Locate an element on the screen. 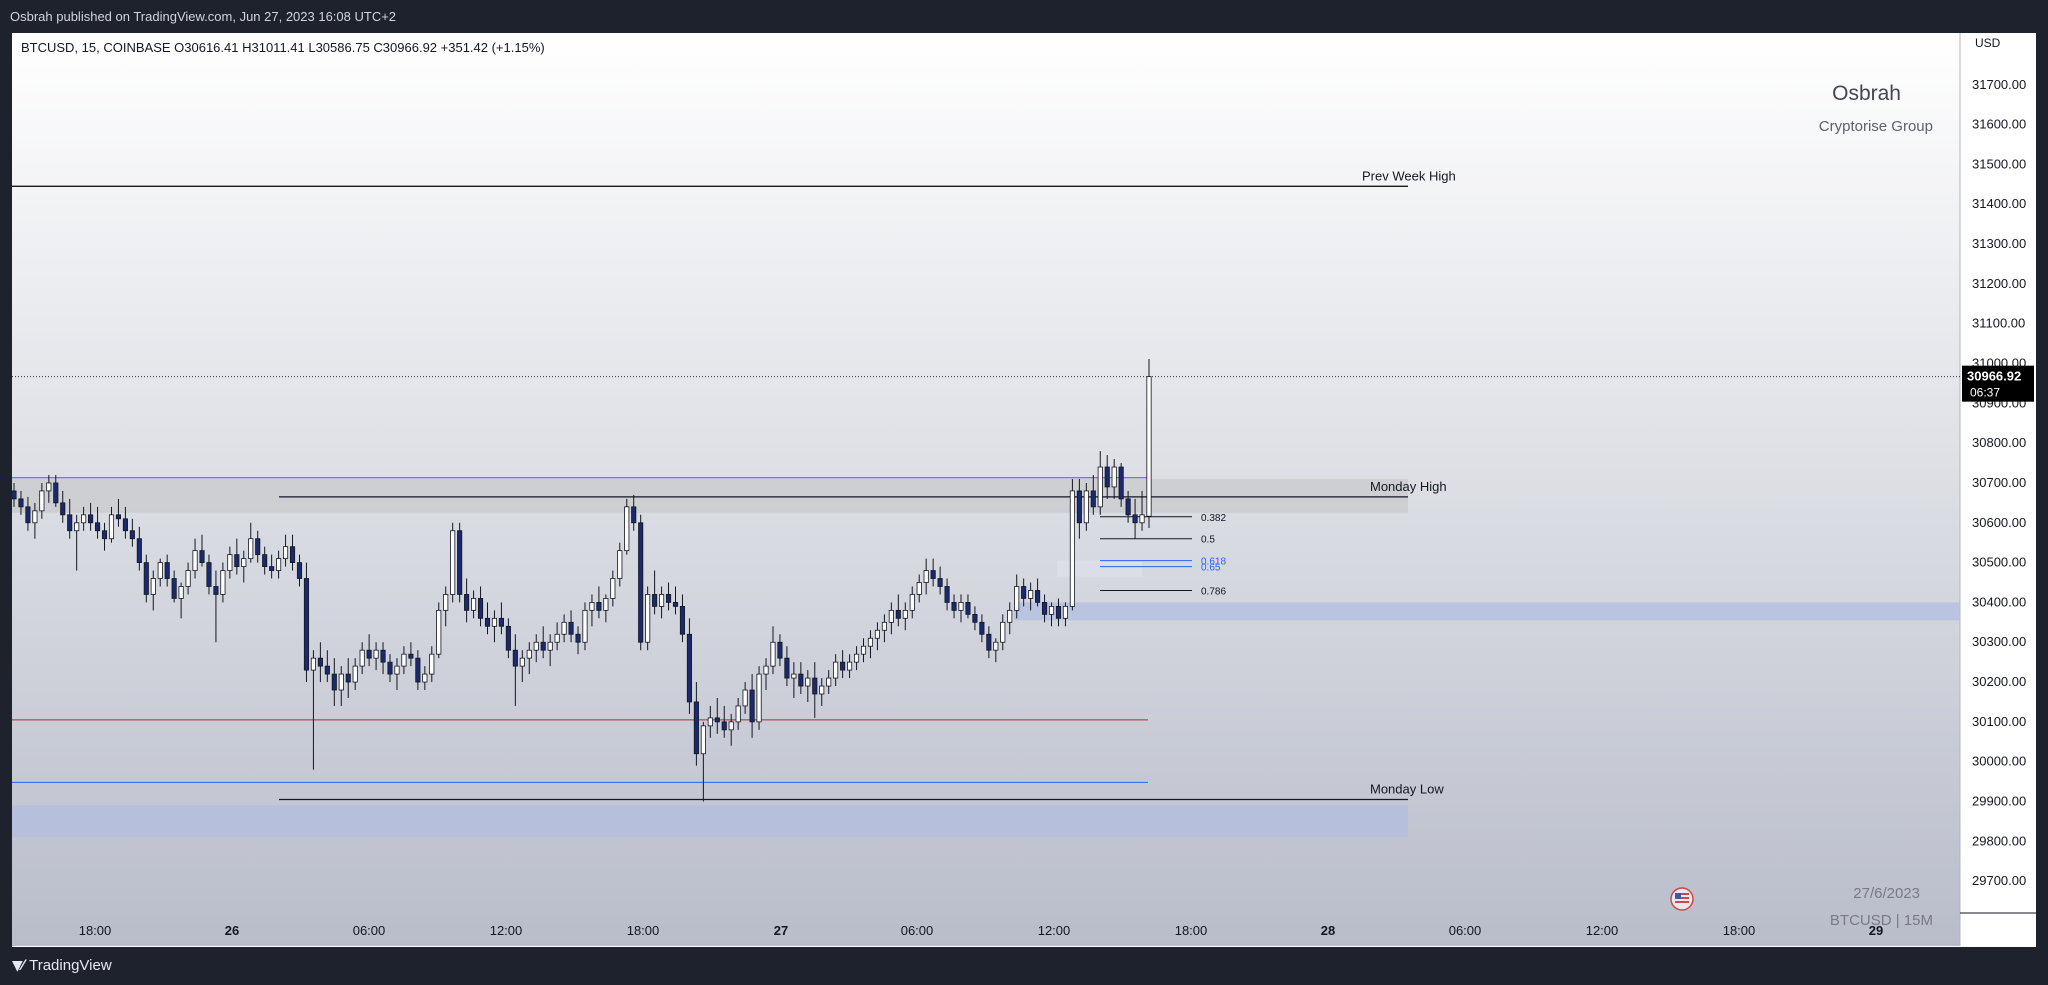 The image size is (2048, 985). us-flag-event-icon is located at coordinates (1682, 899).